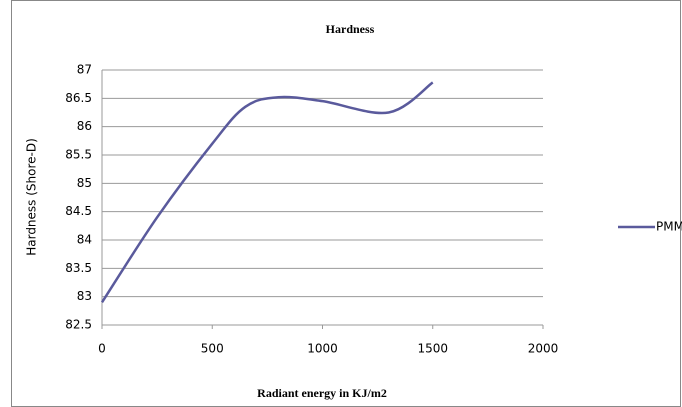 The image size is (682, 407). I want to click on y-tick-label: 84.5, so click(78, 211).